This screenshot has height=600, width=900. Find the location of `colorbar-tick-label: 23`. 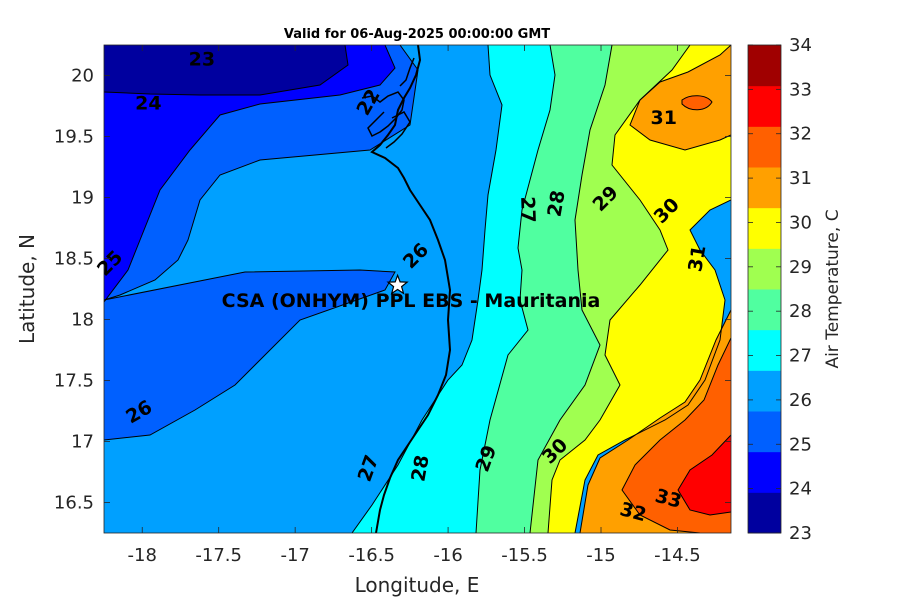

colorbar-tick-label: 23 is located at coordinates (800, 533).